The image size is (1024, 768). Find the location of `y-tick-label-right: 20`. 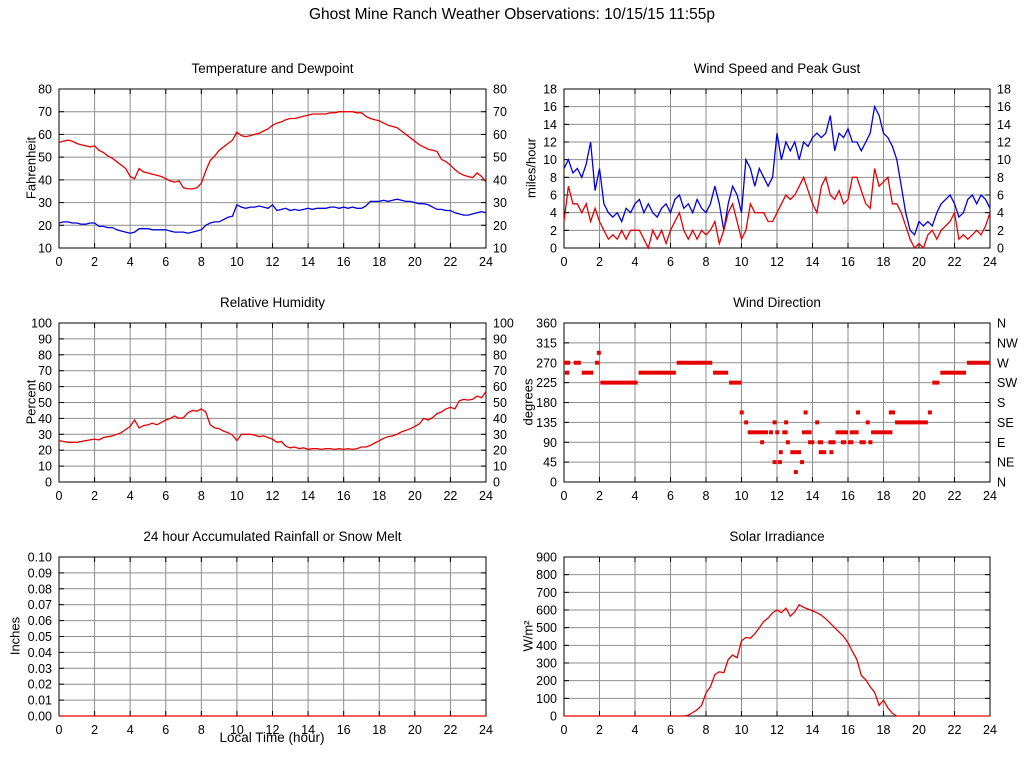

y-tick-label-right: 20 is located at coordinates (500, 226).